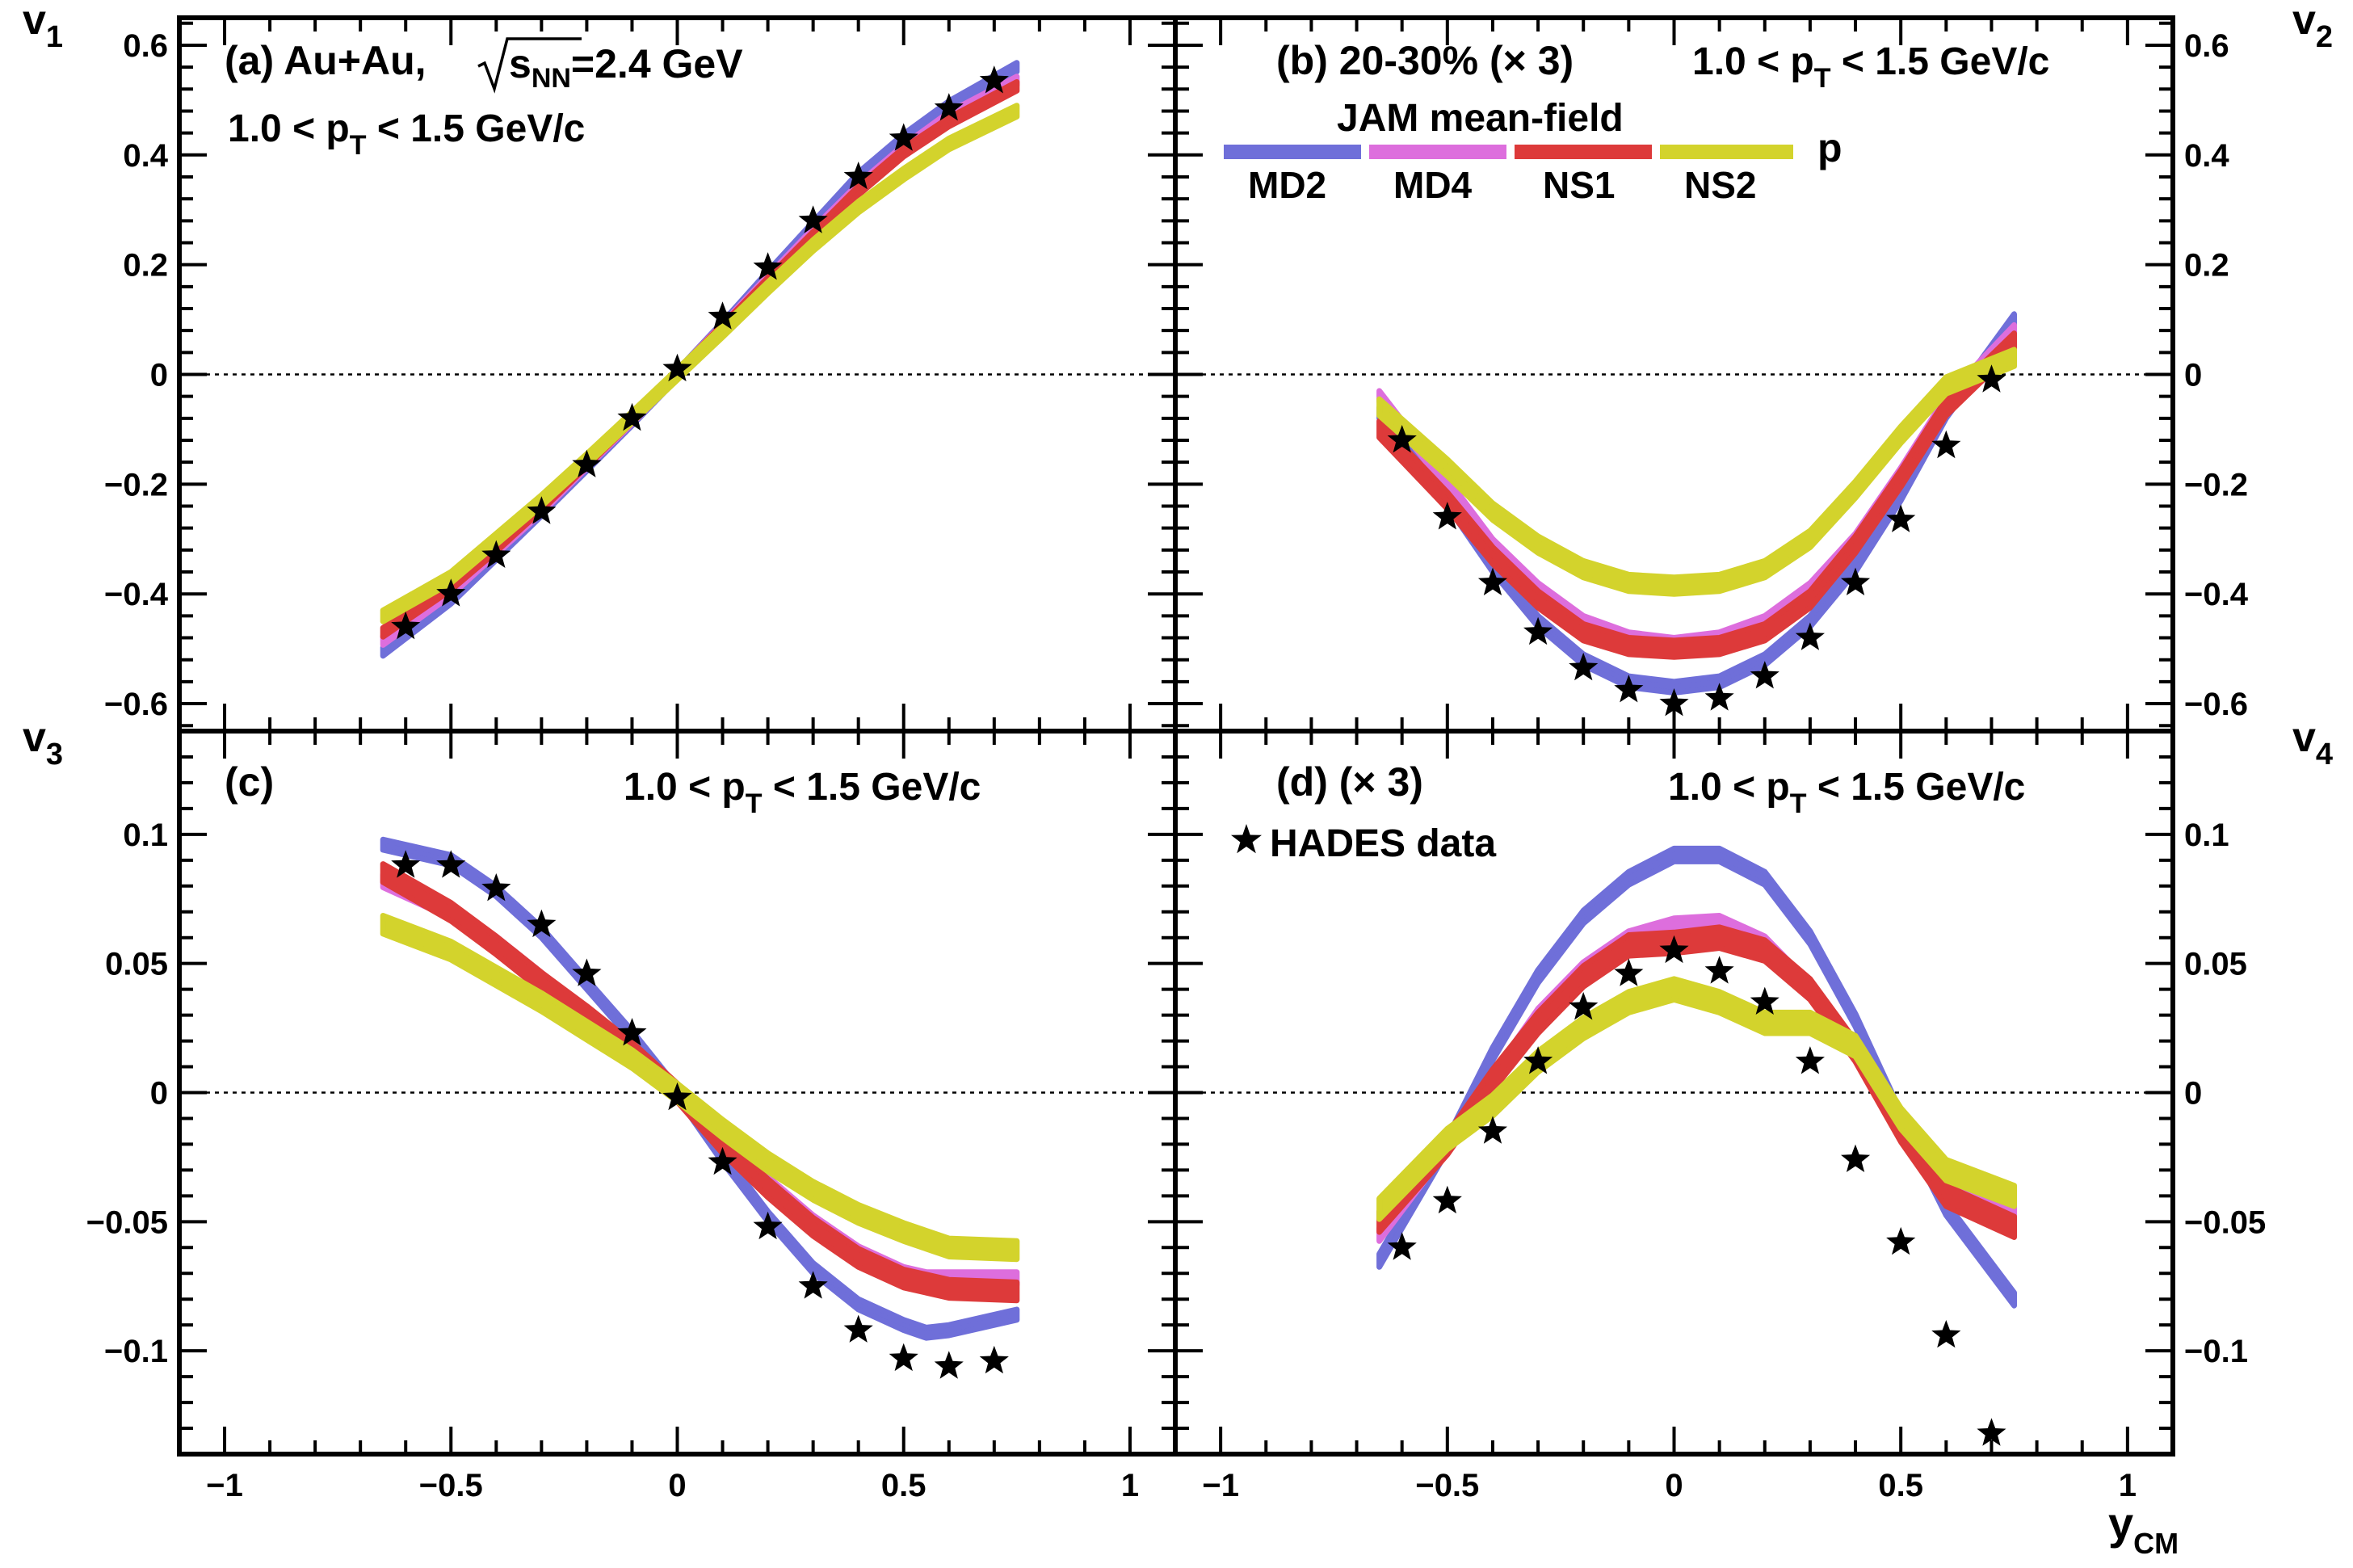 This screenshot has height=1568, width=2353. I want to click on panel-c-ylabel: v3, so click(43, 742).